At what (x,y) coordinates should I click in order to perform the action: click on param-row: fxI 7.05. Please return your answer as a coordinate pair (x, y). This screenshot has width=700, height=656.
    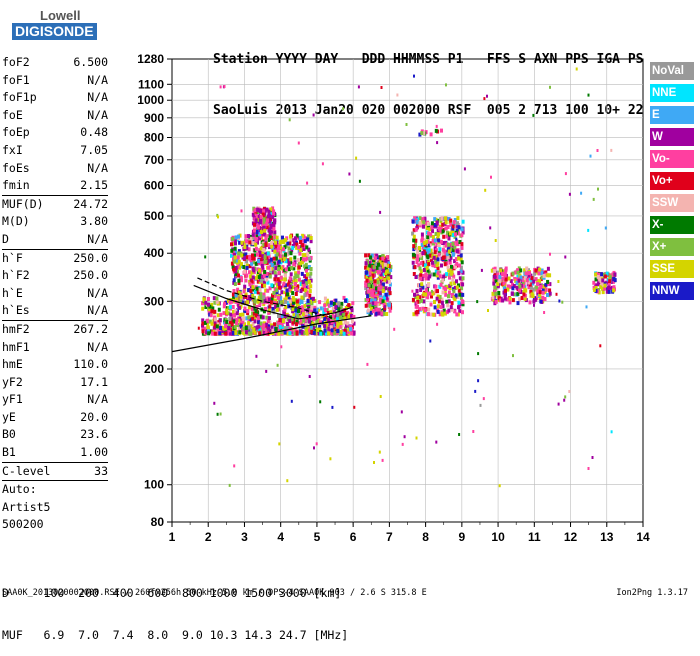
    Looking at the image, I should click on (55, 151).